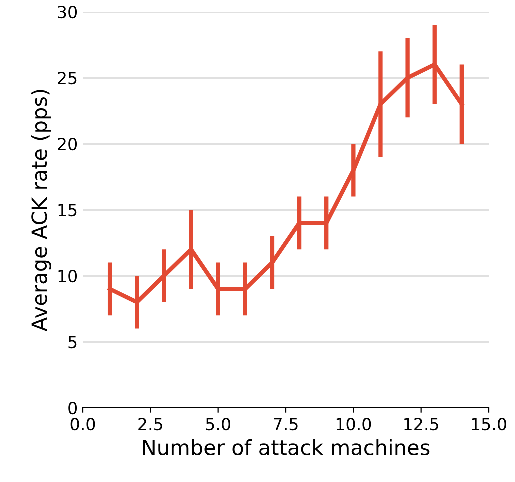  Describe the element at coordinates (489, 424) in the screenshot. I see `x-tick-label: 15.0` at that location.